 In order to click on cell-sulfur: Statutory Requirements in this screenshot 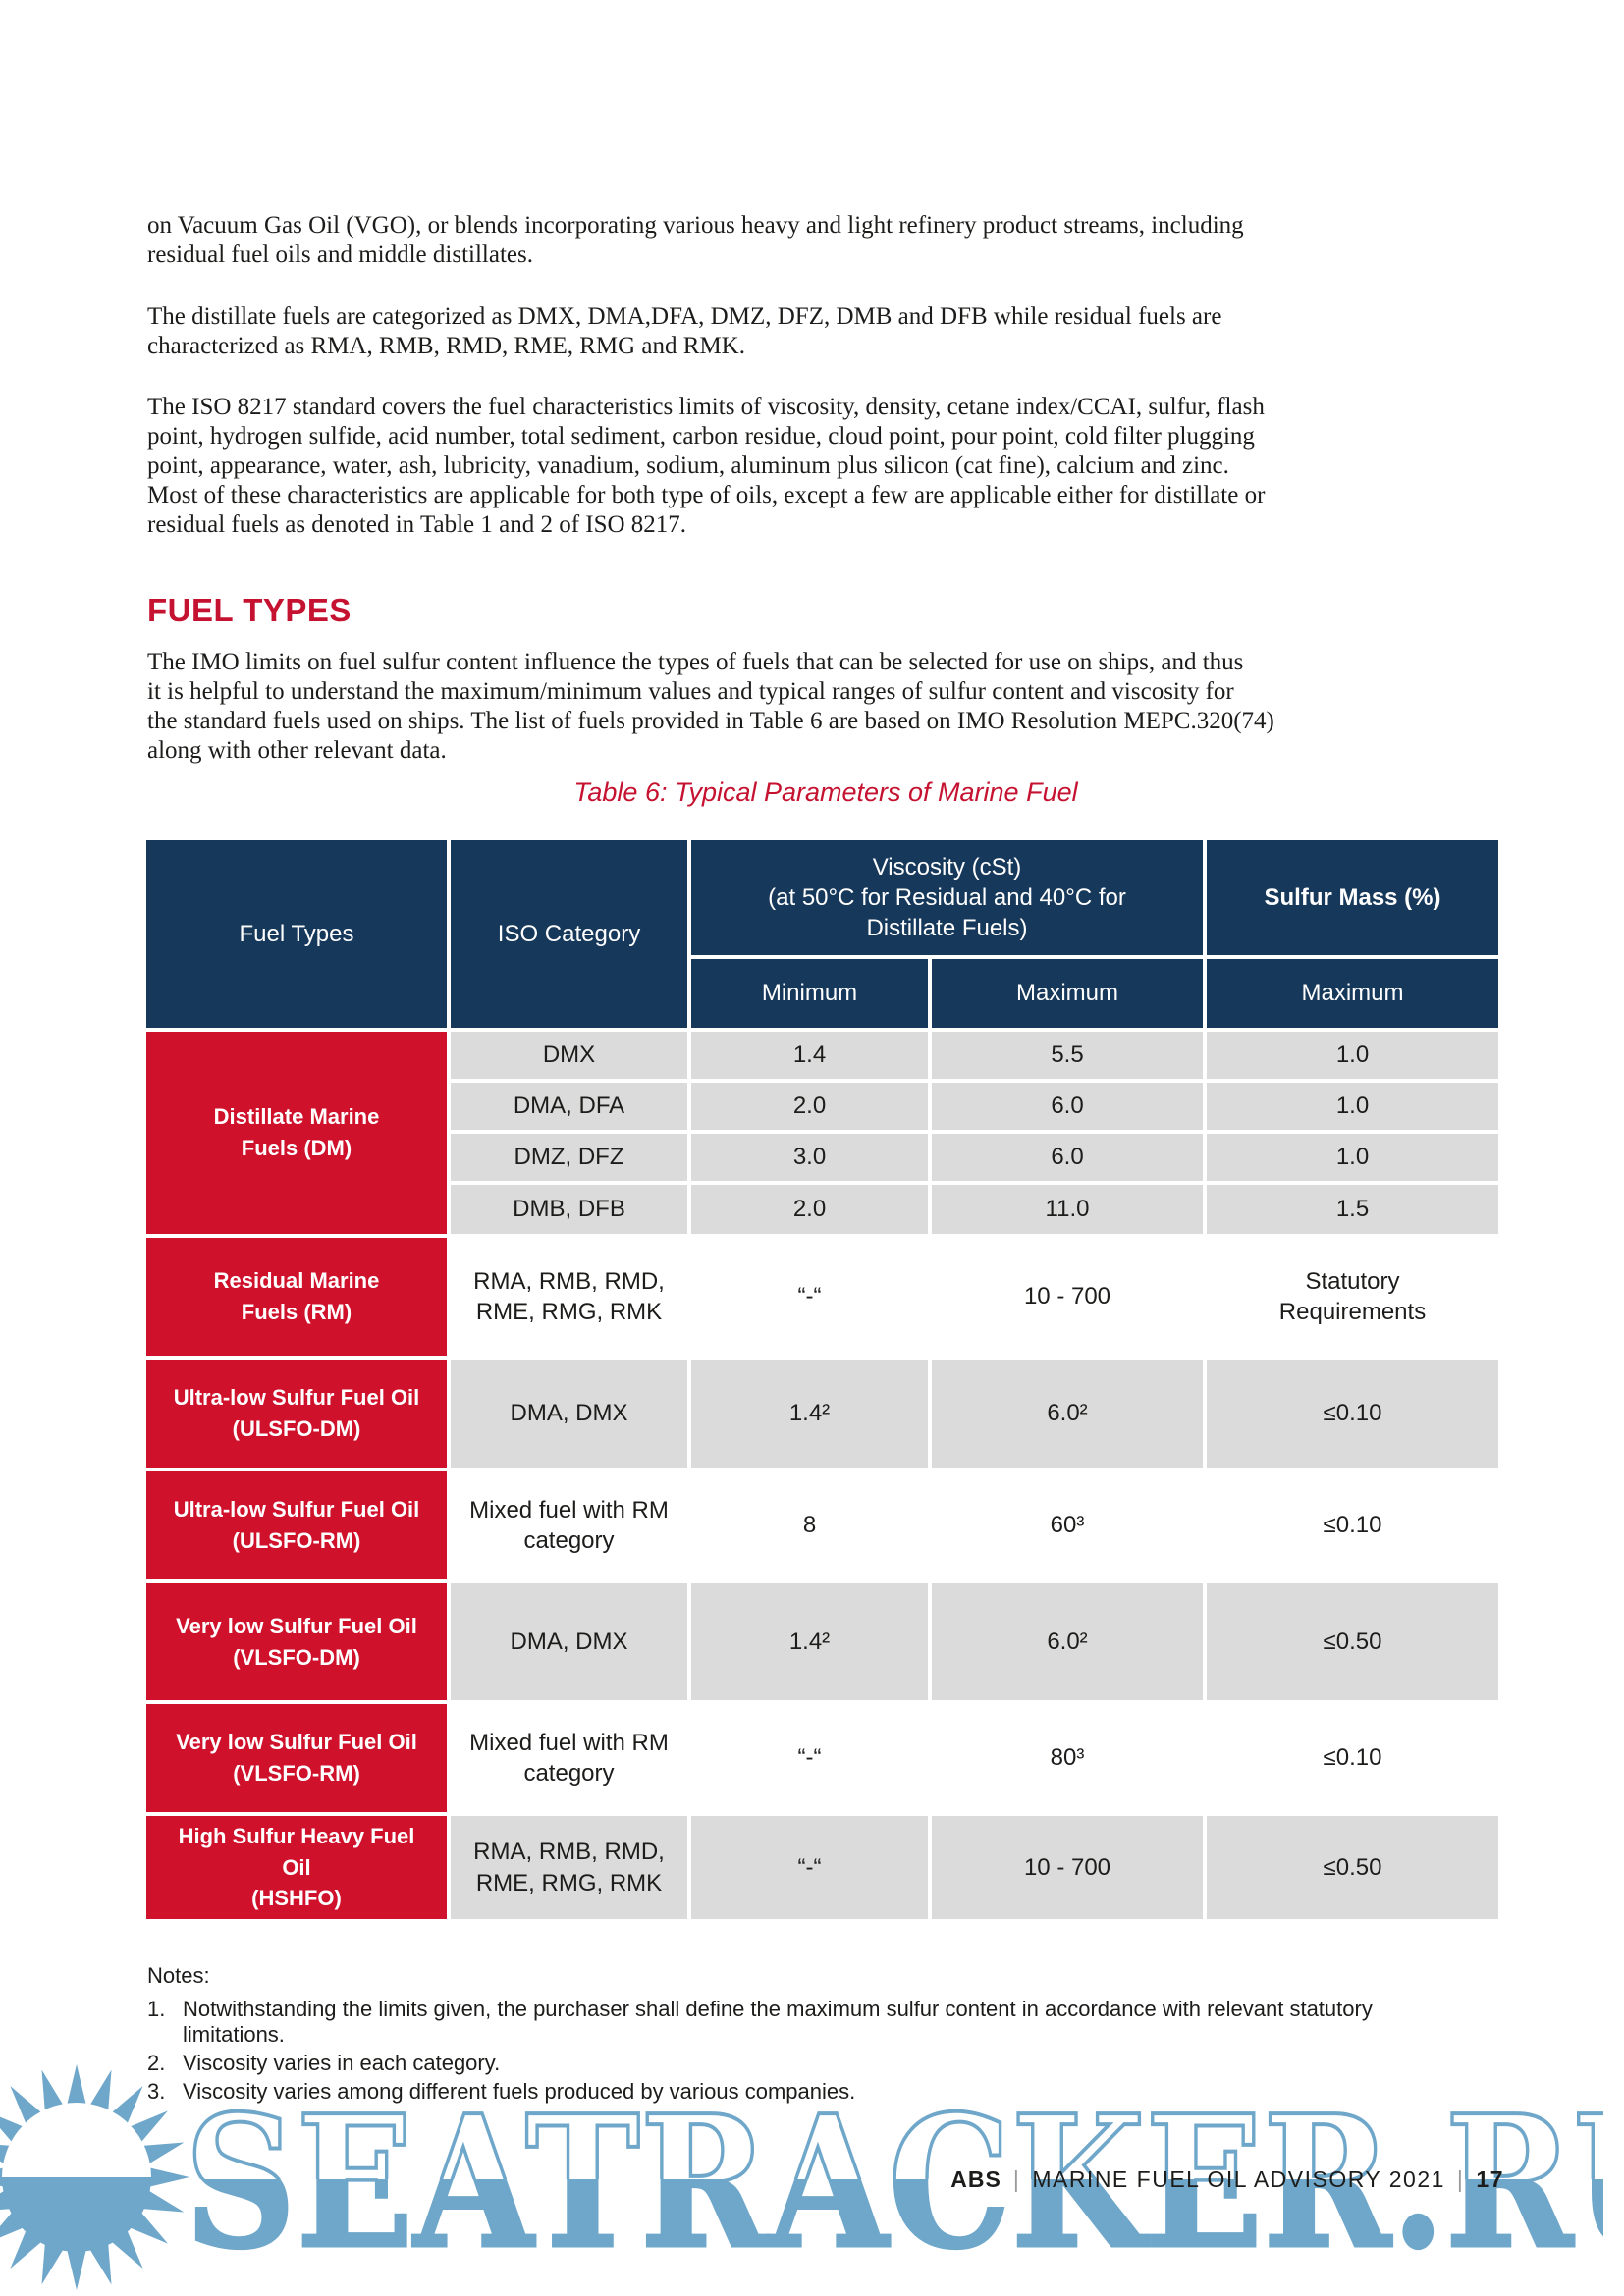, I will do `click(1352, 1297)`.